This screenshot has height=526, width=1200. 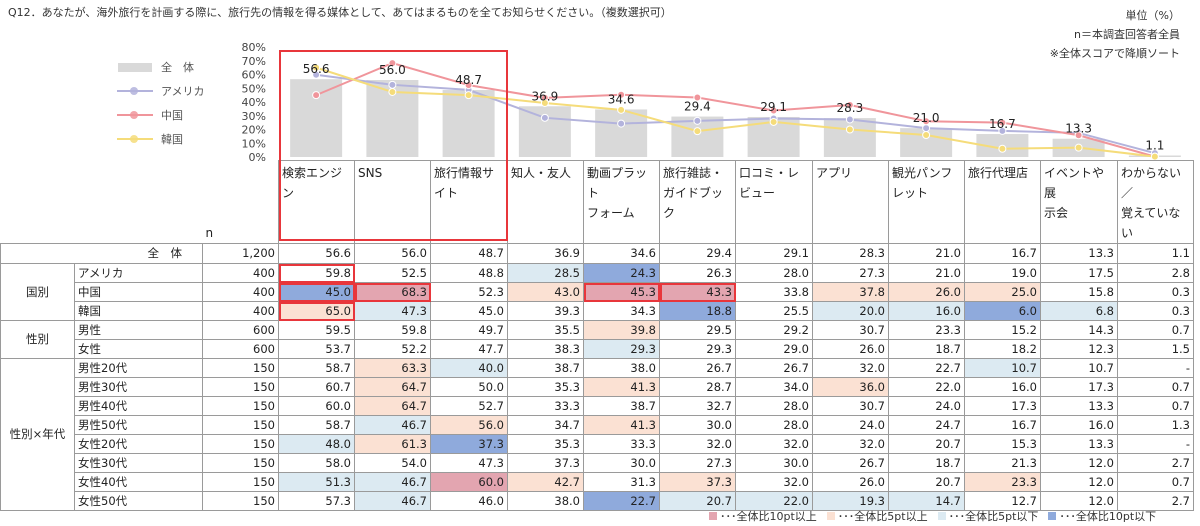 What do you see at coordinates (926, 253) in the screenshot?
I see `value-cell: 21.0` at bounding box center [926, 253].